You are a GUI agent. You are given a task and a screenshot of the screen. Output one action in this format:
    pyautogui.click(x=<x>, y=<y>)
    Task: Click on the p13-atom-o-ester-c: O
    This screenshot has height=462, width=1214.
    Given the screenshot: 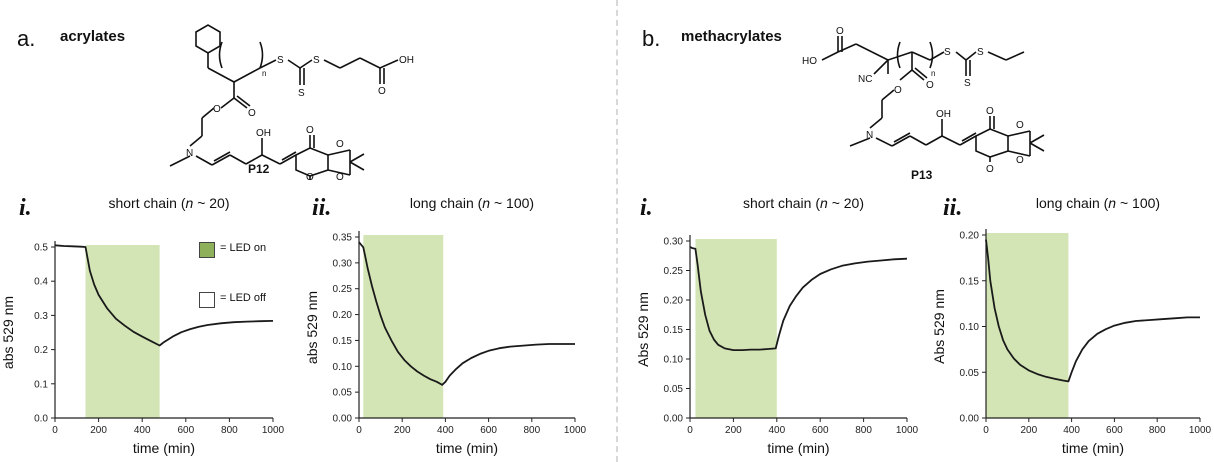 What is the action you would take?
    pyautogui.click(x=930, y=85)
    